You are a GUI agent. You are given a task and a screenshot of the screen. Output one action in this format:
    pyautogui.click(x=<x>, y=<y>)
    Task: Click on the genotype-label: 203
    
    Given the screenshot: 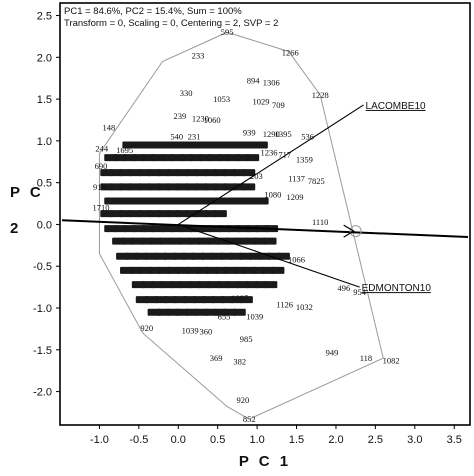 What is the action you would take?
    pyautogui.click(x=256, y=176)
    